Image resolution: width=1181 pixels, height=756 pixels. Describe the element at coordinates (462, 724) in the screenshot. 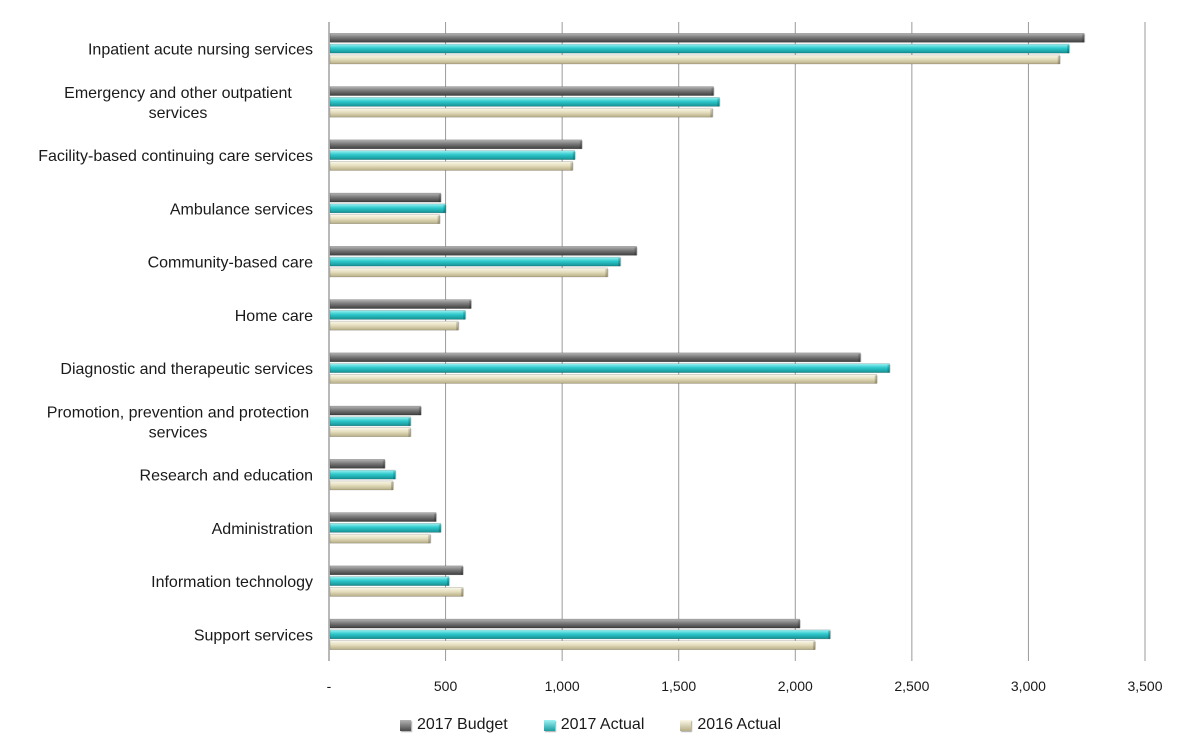

I see `legend-label: 2017 Budget` at that location.